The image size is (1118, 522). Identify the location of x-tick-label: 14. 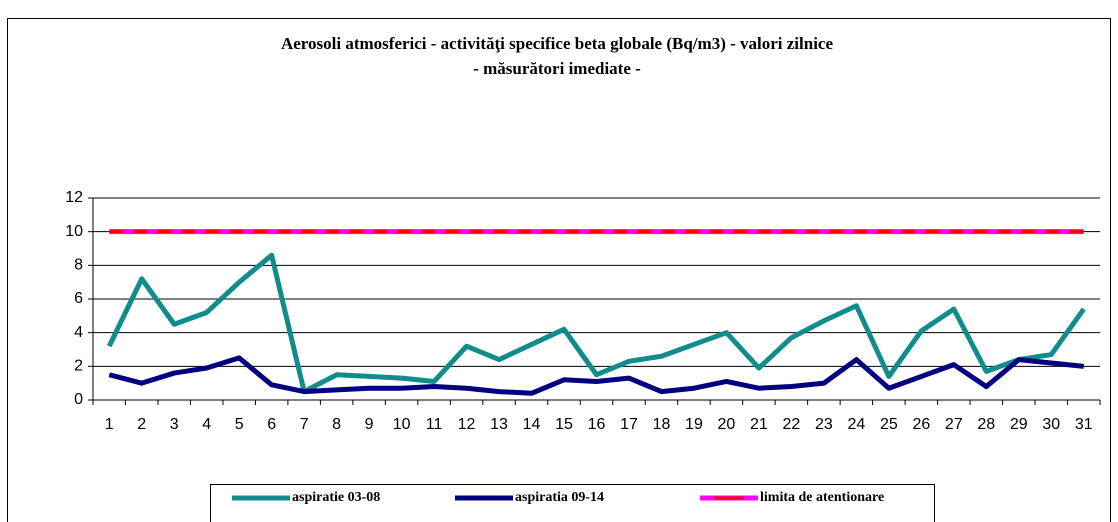
(532, 424).